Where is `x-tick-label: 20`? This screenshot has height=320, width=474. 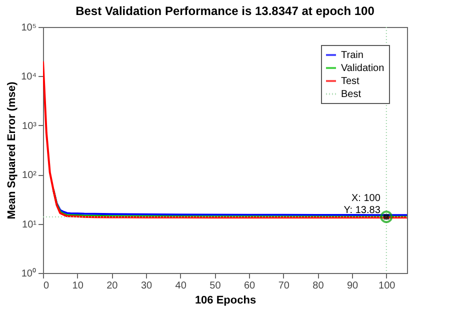
x-tick-label: 20 is located at coordinates (112, 286).